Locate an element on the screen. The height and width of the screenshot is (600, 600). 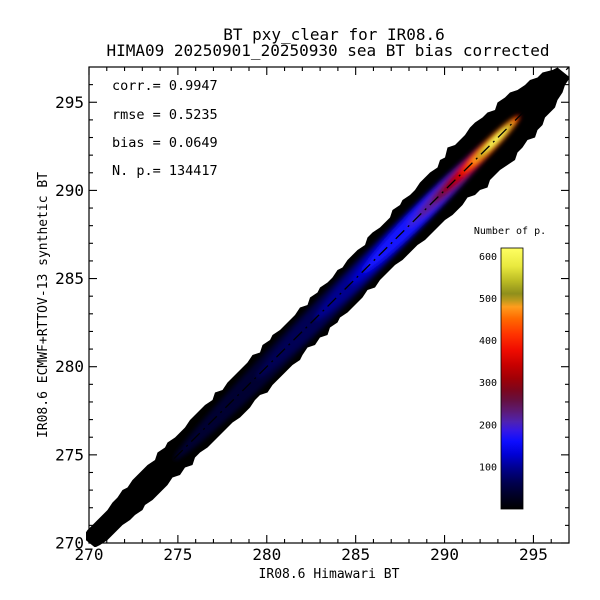
x-tick-label: 270 is located at coordinates (89, 554).